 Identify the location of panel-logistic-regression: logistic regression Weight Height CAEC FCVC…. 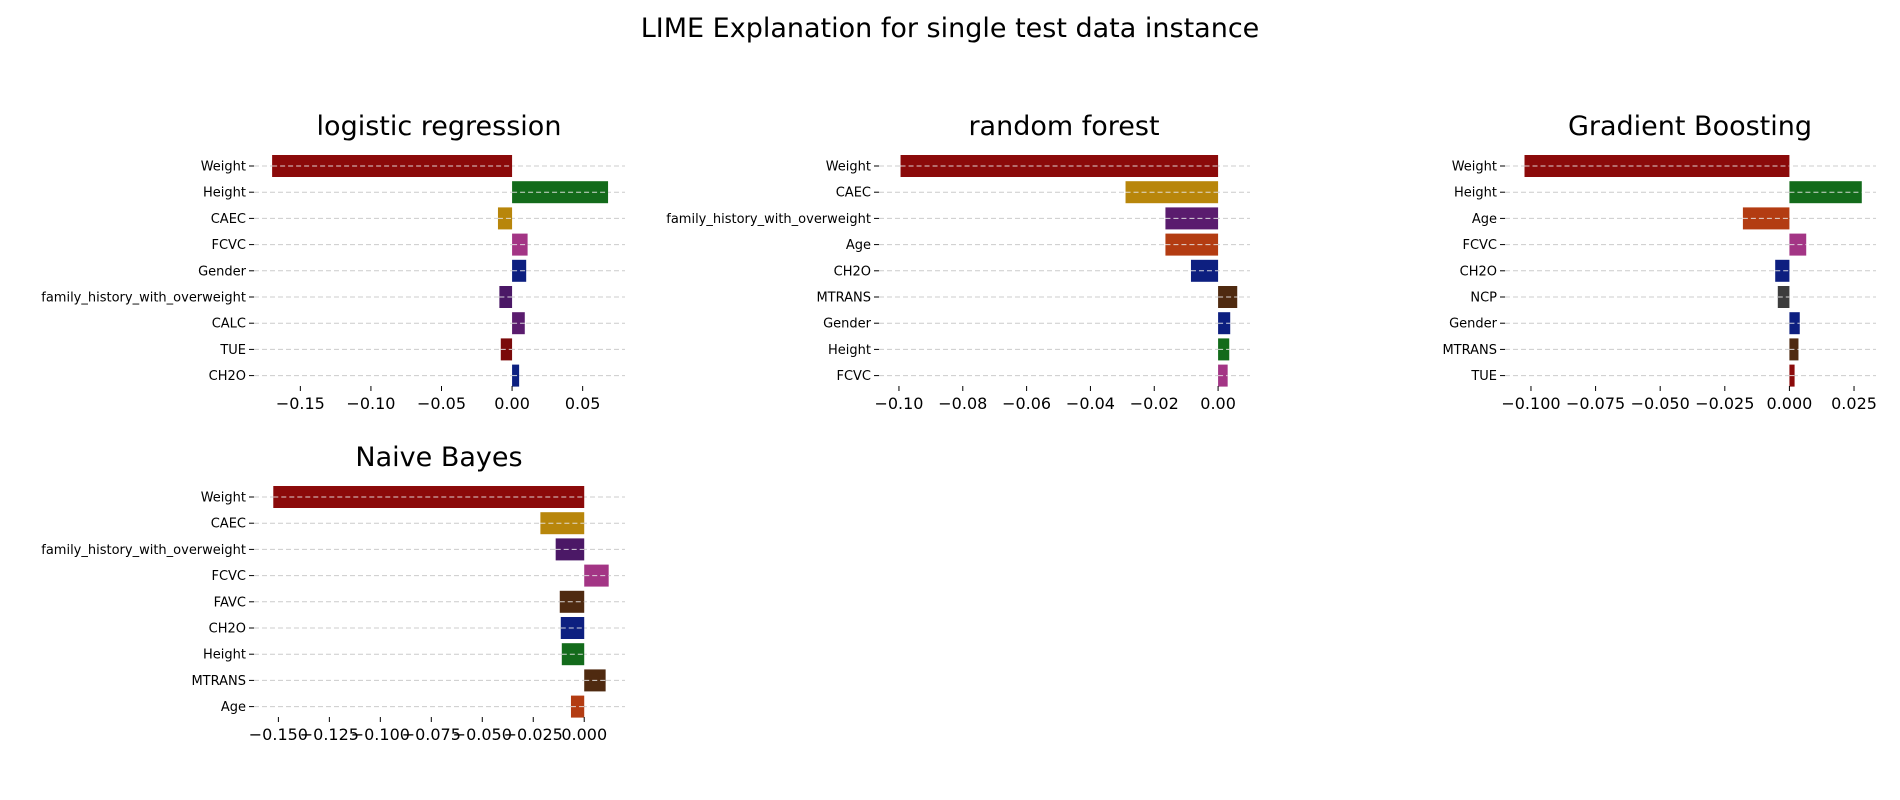
(333, 262).